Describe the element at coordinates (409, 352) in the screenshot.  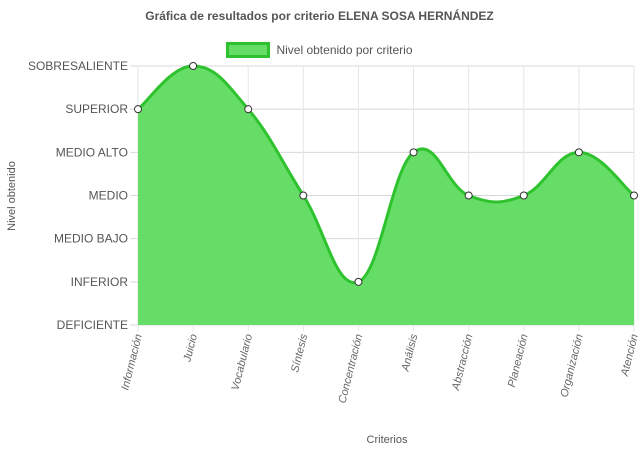
I see `x-tick-label: Análisis` at that location.